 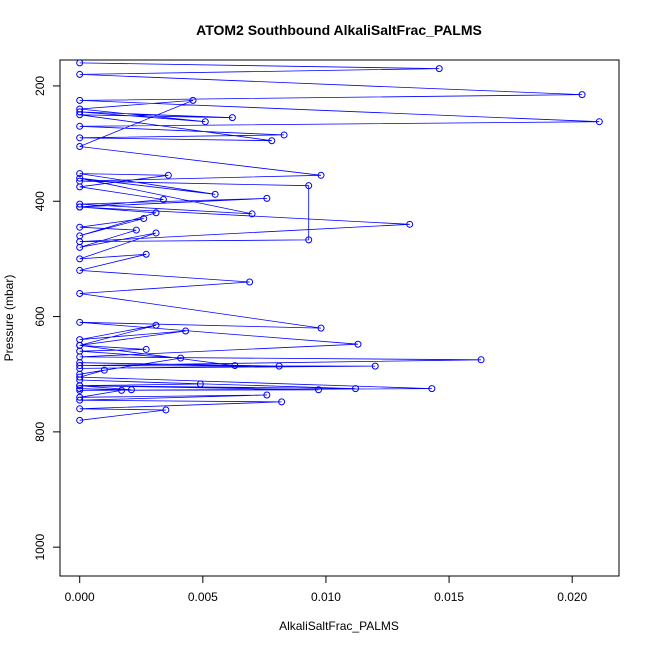 I want to click on y-tick-label: 800, so click(x=40, y=432).